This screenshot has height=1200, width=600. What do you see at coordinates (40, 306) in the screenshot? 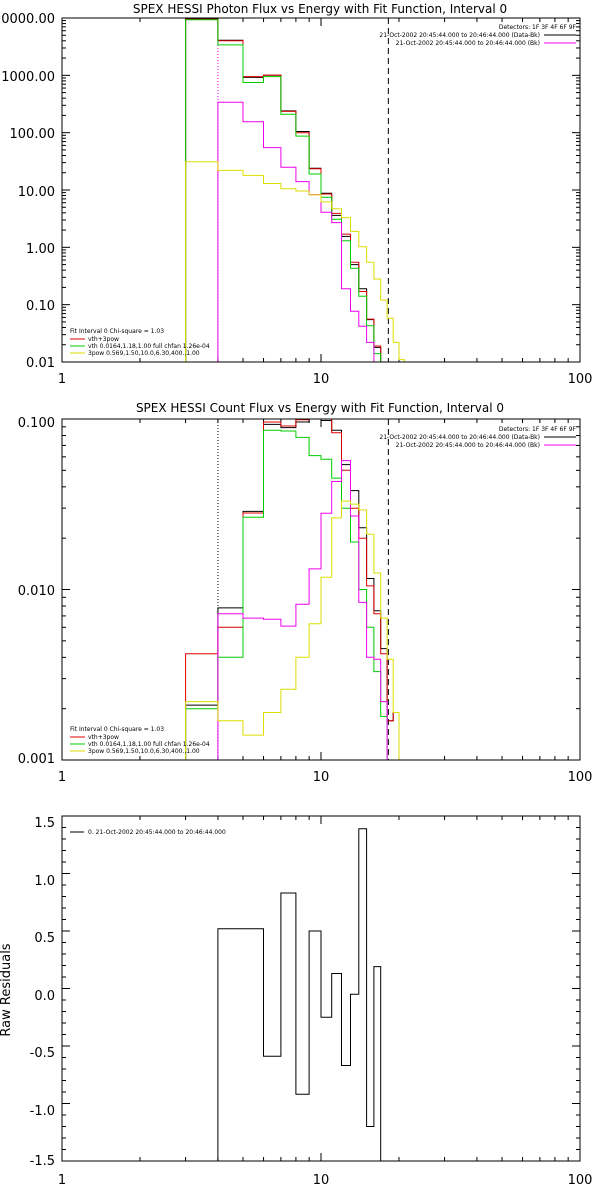
I see `y-tick-label: 0.10` at bounding box center [40, 306].